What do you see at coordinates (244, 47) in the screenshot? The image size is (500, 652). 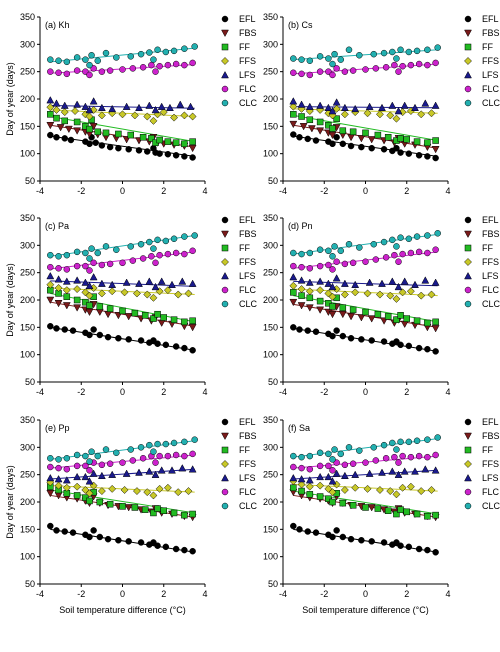 I see `legend-label: FF` at bounding box center [244, 47].